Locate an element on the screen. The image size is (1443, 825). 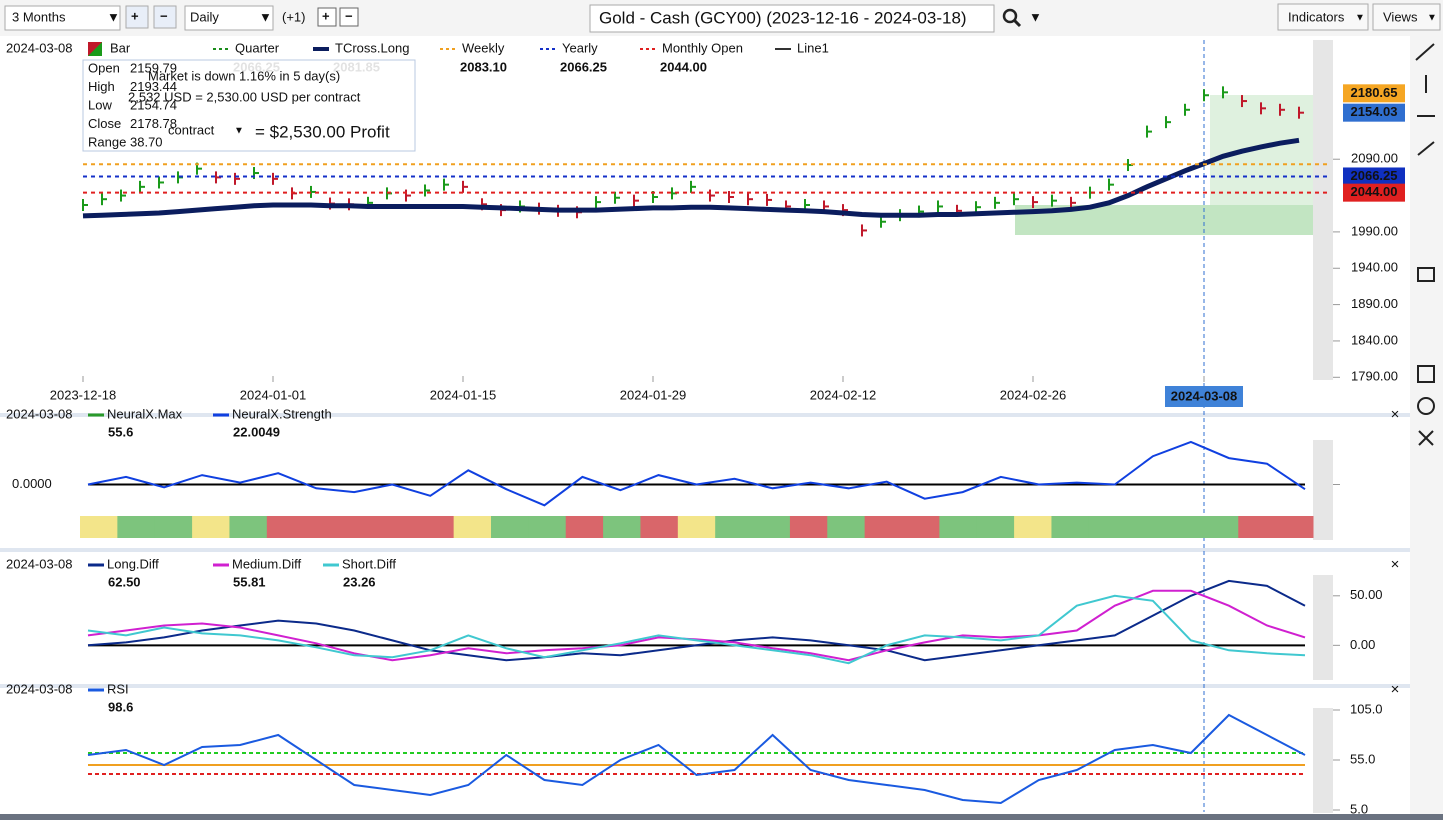
price-tag-label: 2044.00 is located at coordinates (1374, 191).